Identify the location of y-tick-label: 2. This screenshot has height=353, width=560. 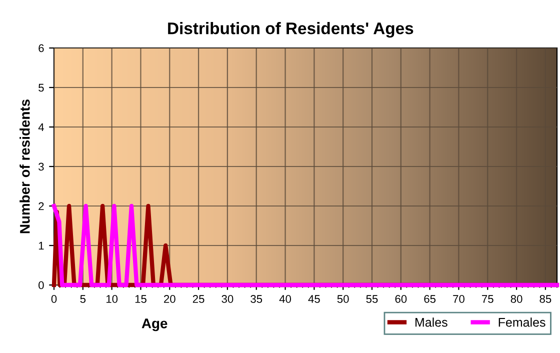
(41, 206).